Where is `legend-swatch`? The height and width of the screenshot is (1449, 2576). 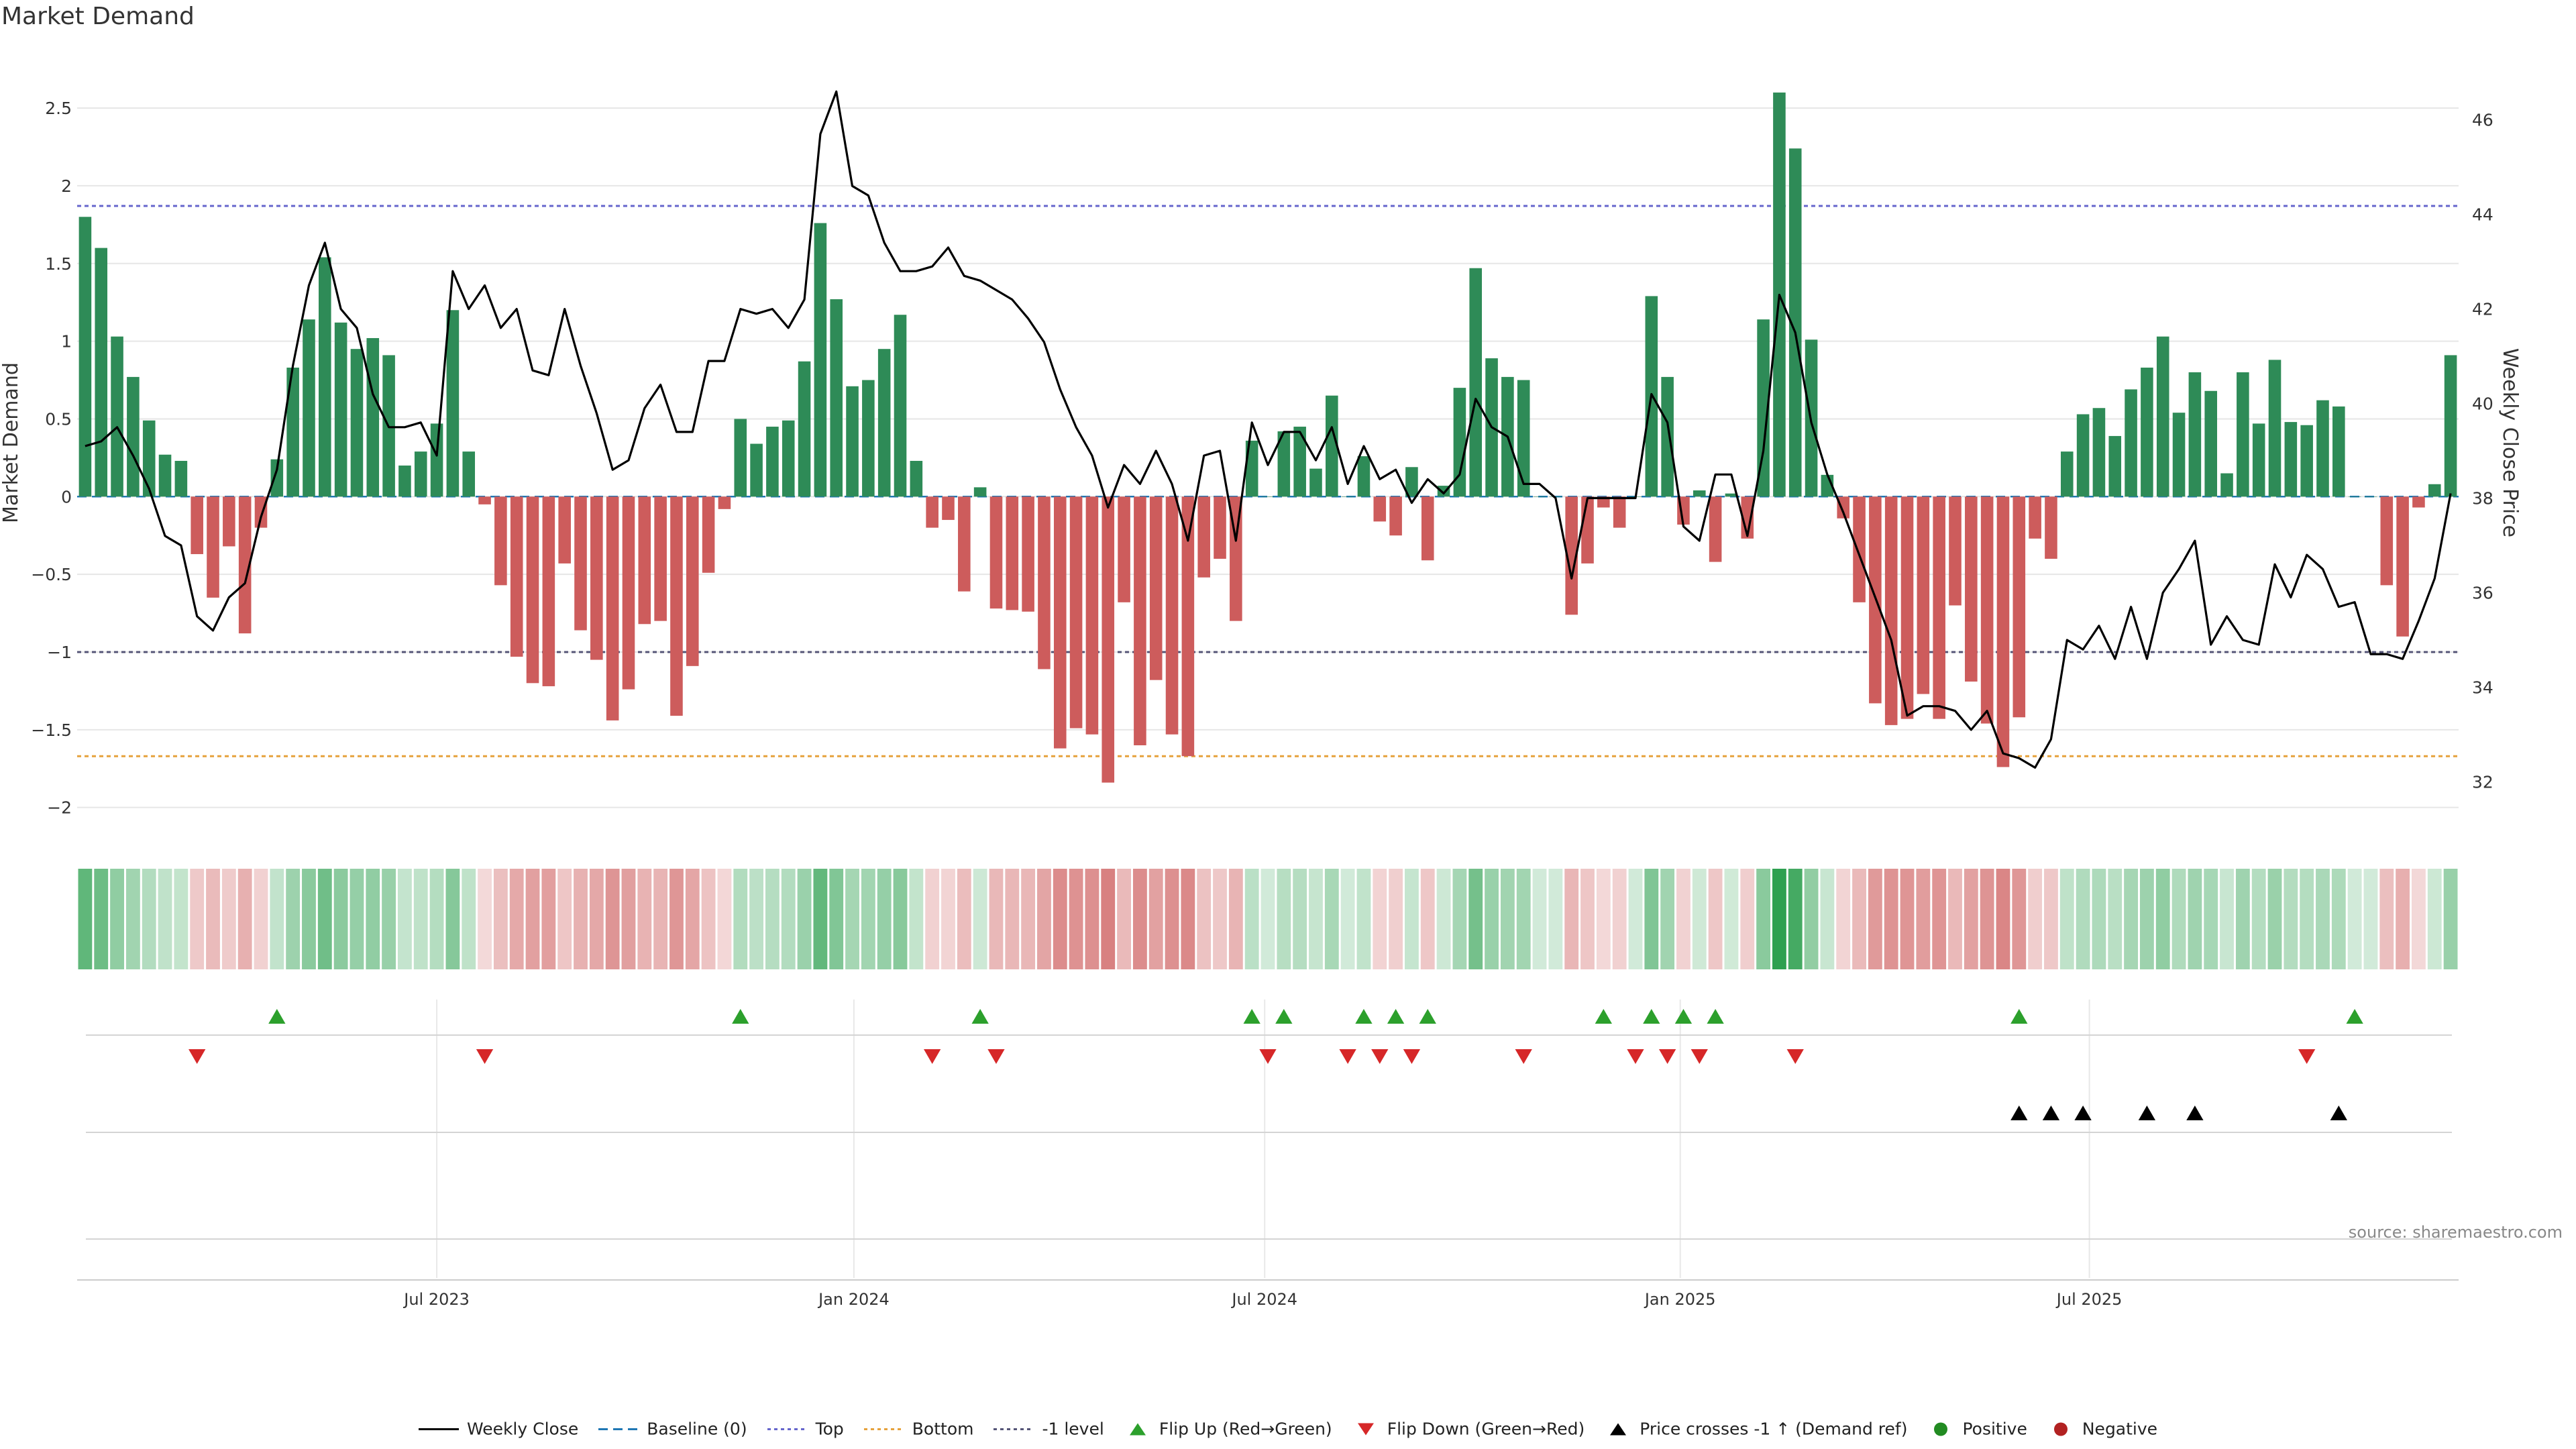
legend-swatch is located at coordinates (1618, 1429).